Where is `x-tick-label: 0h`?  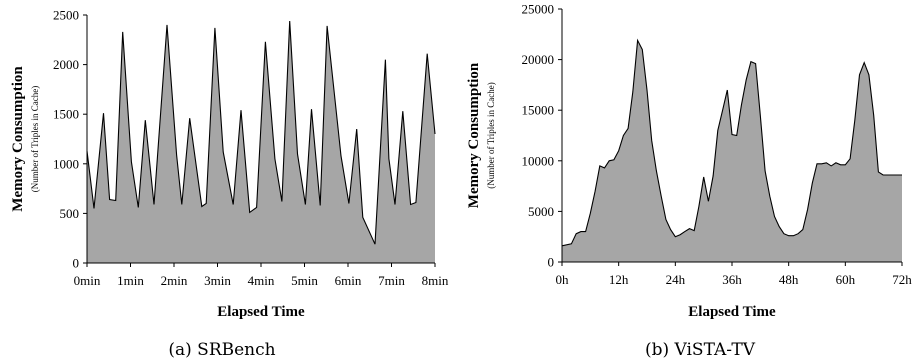 x-tick-label: 0h is located at coordinates (563, 279).